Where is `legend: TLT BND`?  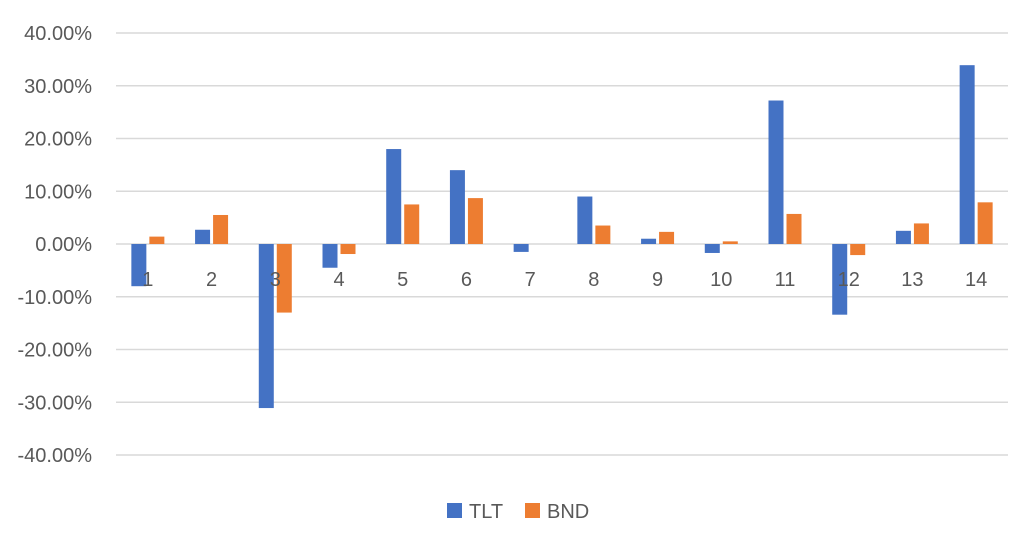 legend: TLT BND is located at coordinates (518, 512).